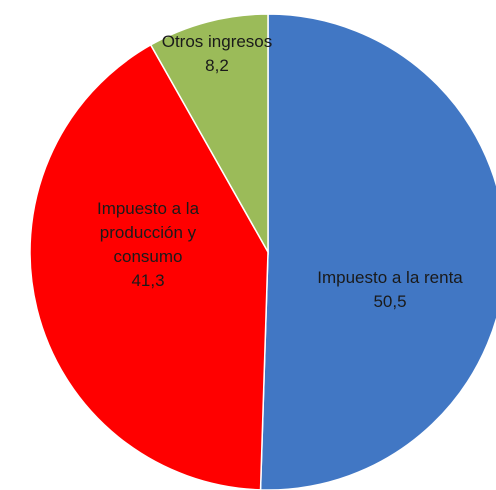 This screenshot has width=496, height=490. Describe the element at coordinates (217, 54) in the screenshot. I see `slice-label: Otros ingresos 8,2` at that location.